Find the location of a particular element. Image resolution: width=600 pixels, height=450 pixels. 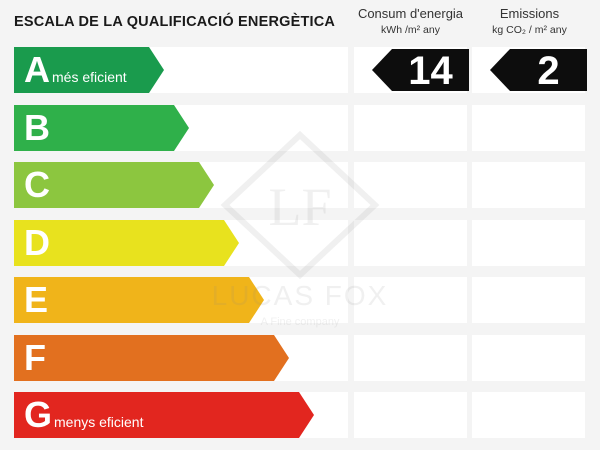

rating-bar-c: C is located at coordinates (114, 185).